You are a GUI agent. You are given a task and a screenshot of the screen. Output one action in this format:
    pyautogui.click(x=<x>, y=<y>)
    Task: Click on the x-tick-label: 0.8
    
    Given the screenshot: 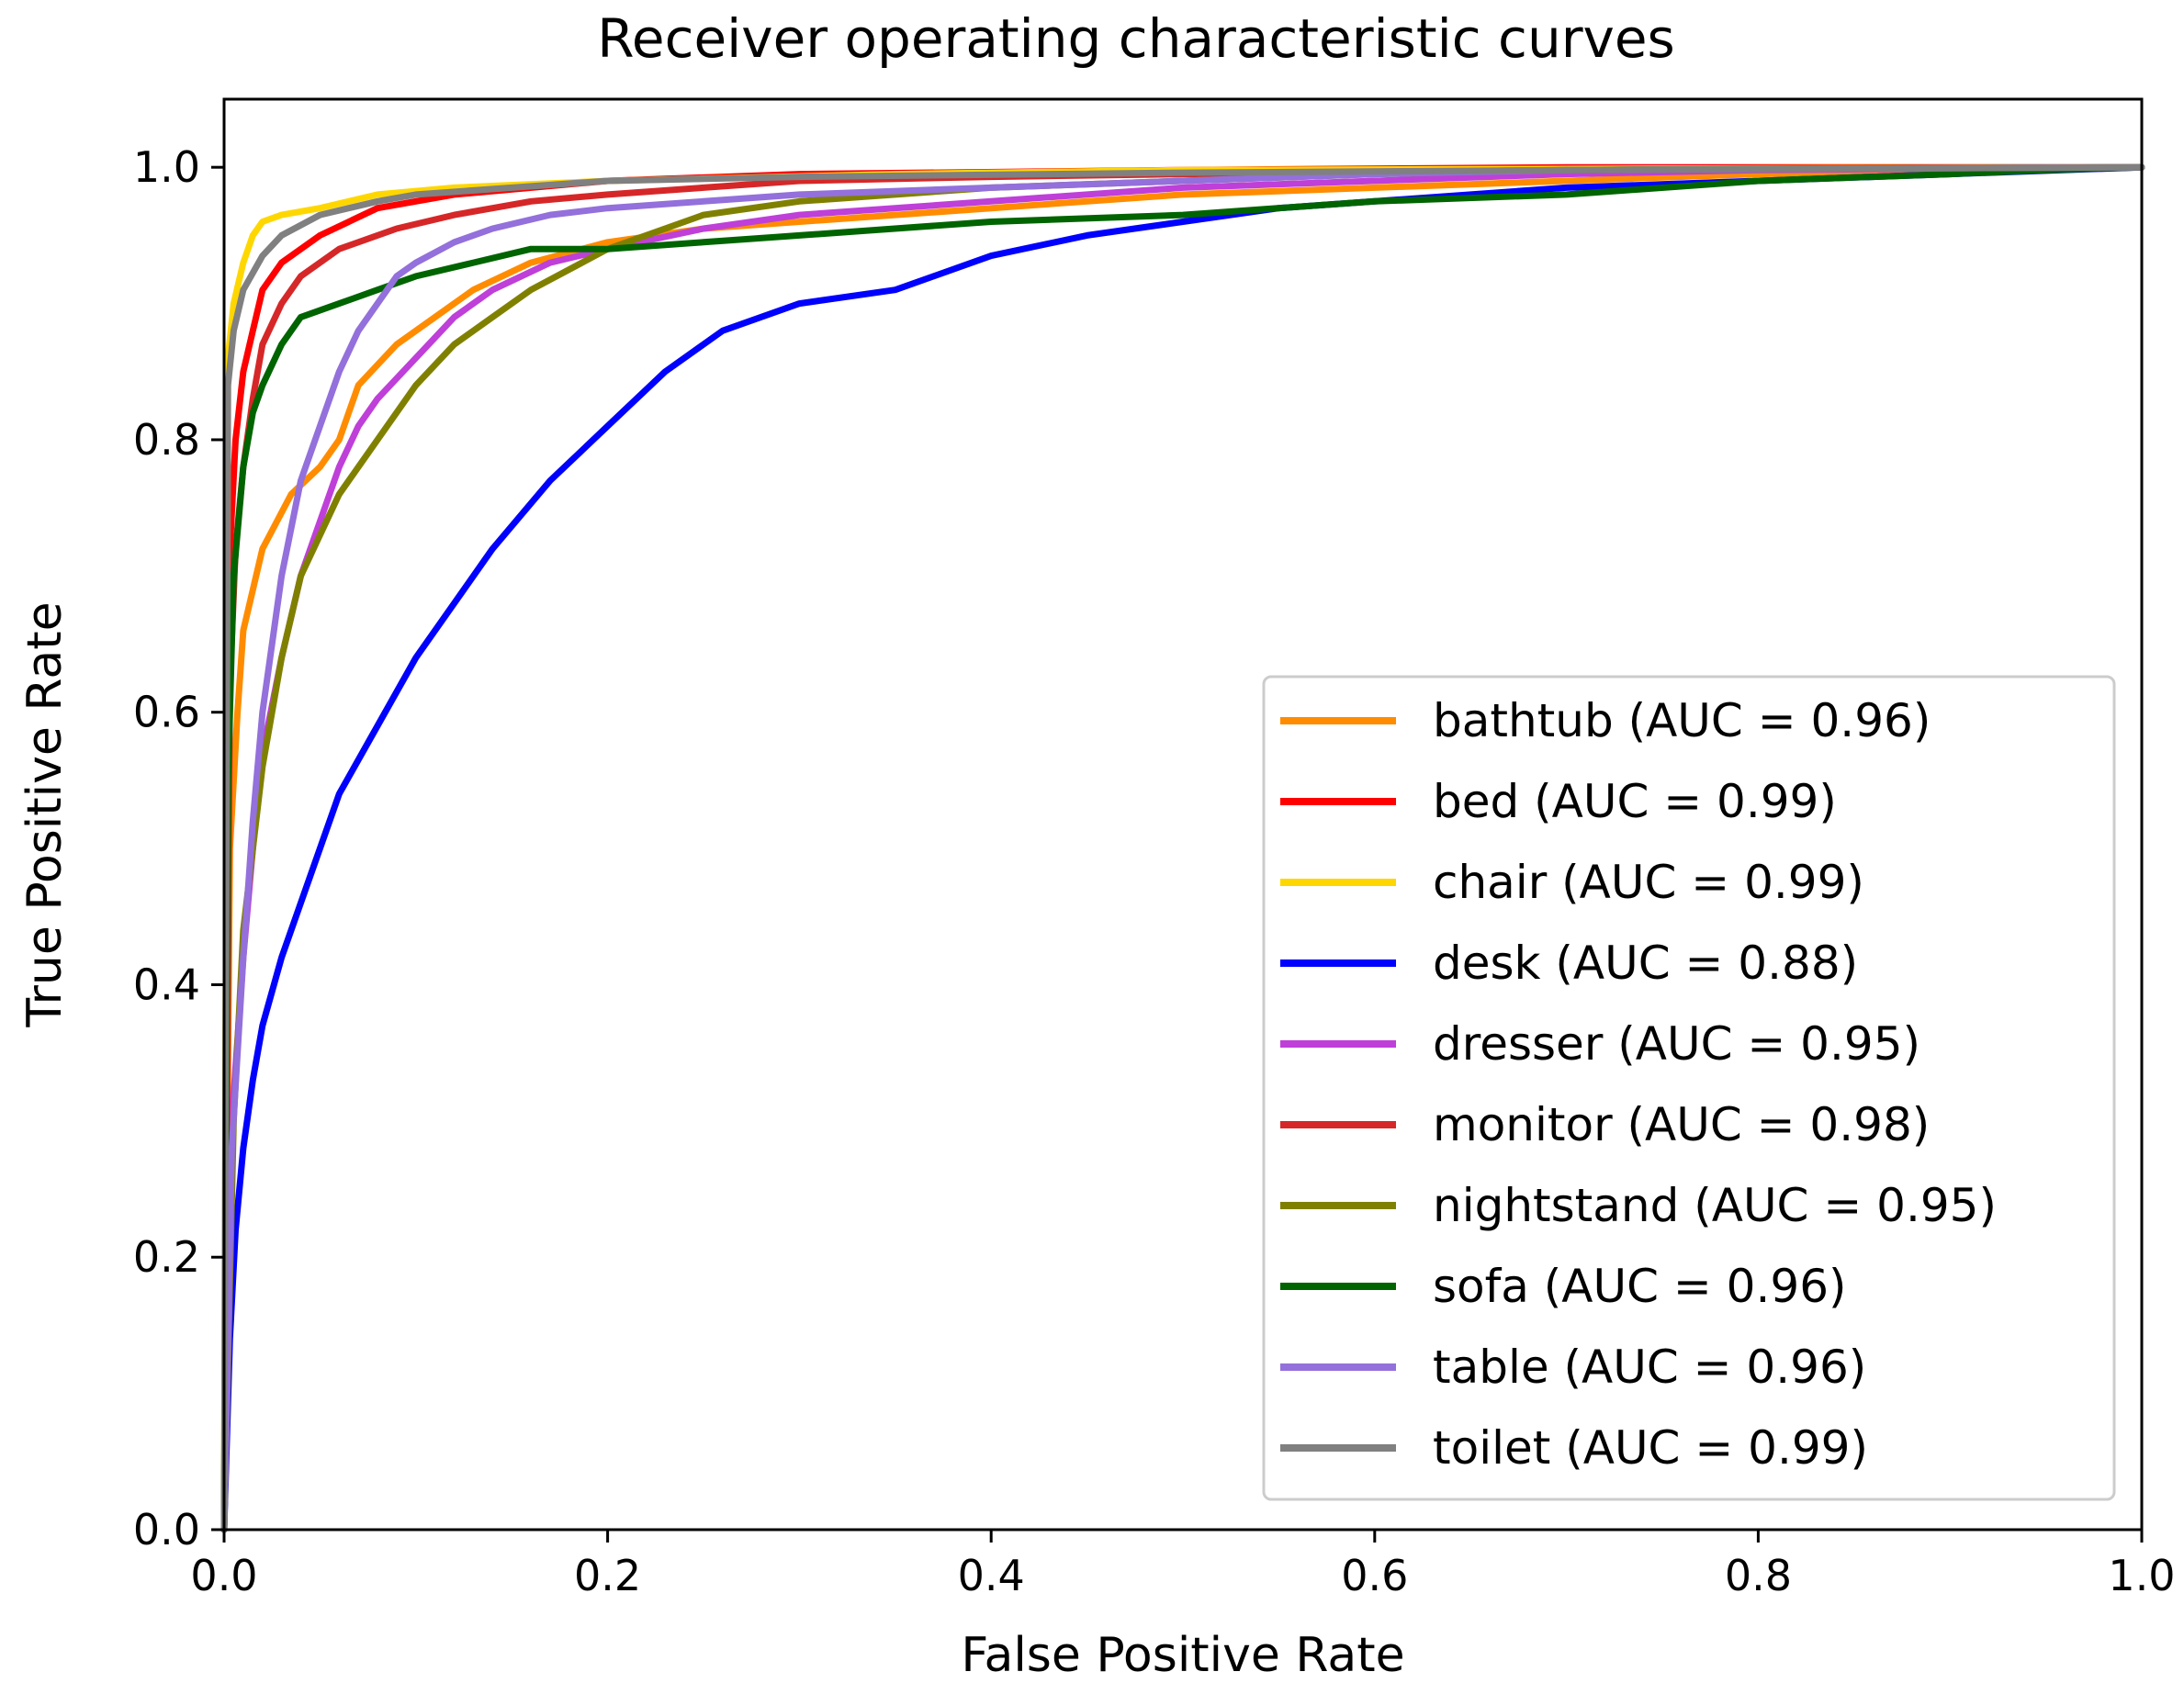 What is the action you would take?
    pyautogui.click(x=1758, y=1576)
    